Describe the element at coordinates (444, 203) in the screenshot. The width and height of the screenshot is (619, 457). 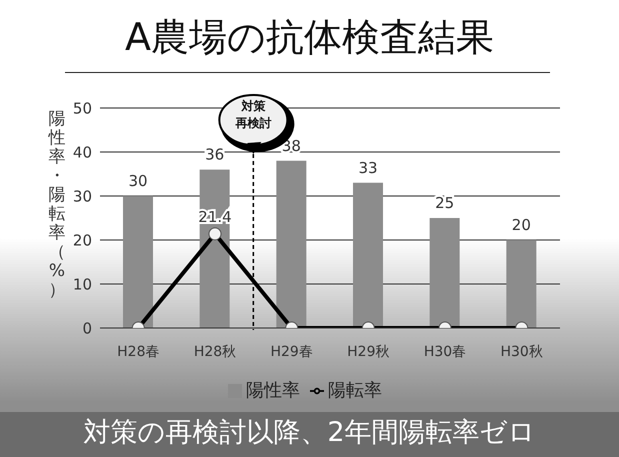
I see `data-label: 25` at that location.